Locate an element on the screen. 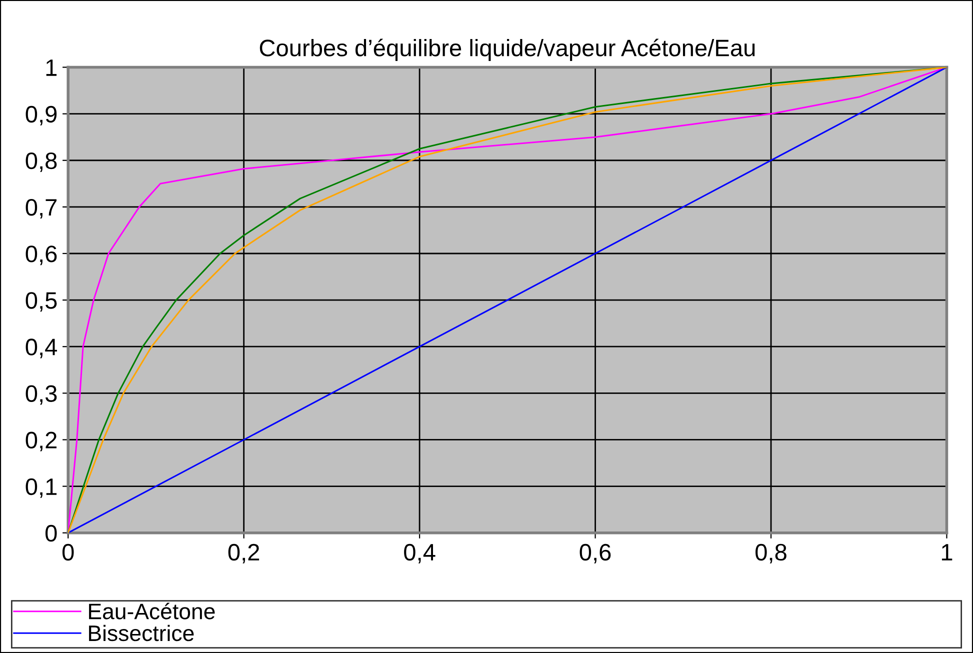  legend-label: Bissectrice is located at coordinates (141, 633).